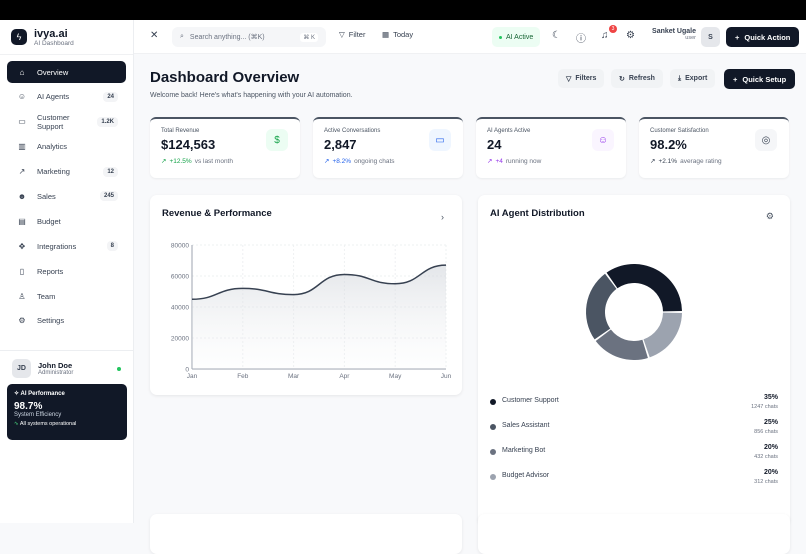 The height and width of the screenshot is (554, 806). Describe the element at coordinates (182, 37) in the screenshot. I see `search-icon: ⌕` at that location.